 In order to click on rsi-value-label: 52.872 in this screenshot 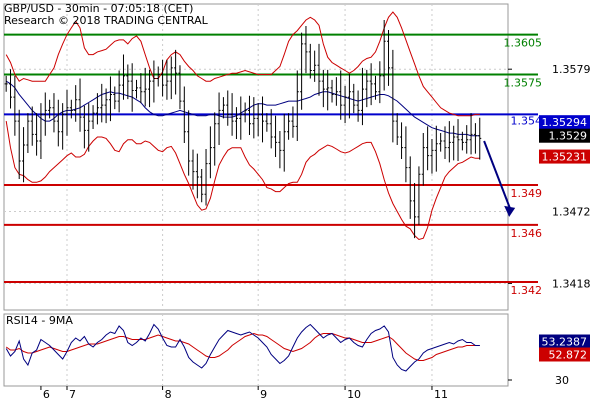, I will do `click(568, 355)`.